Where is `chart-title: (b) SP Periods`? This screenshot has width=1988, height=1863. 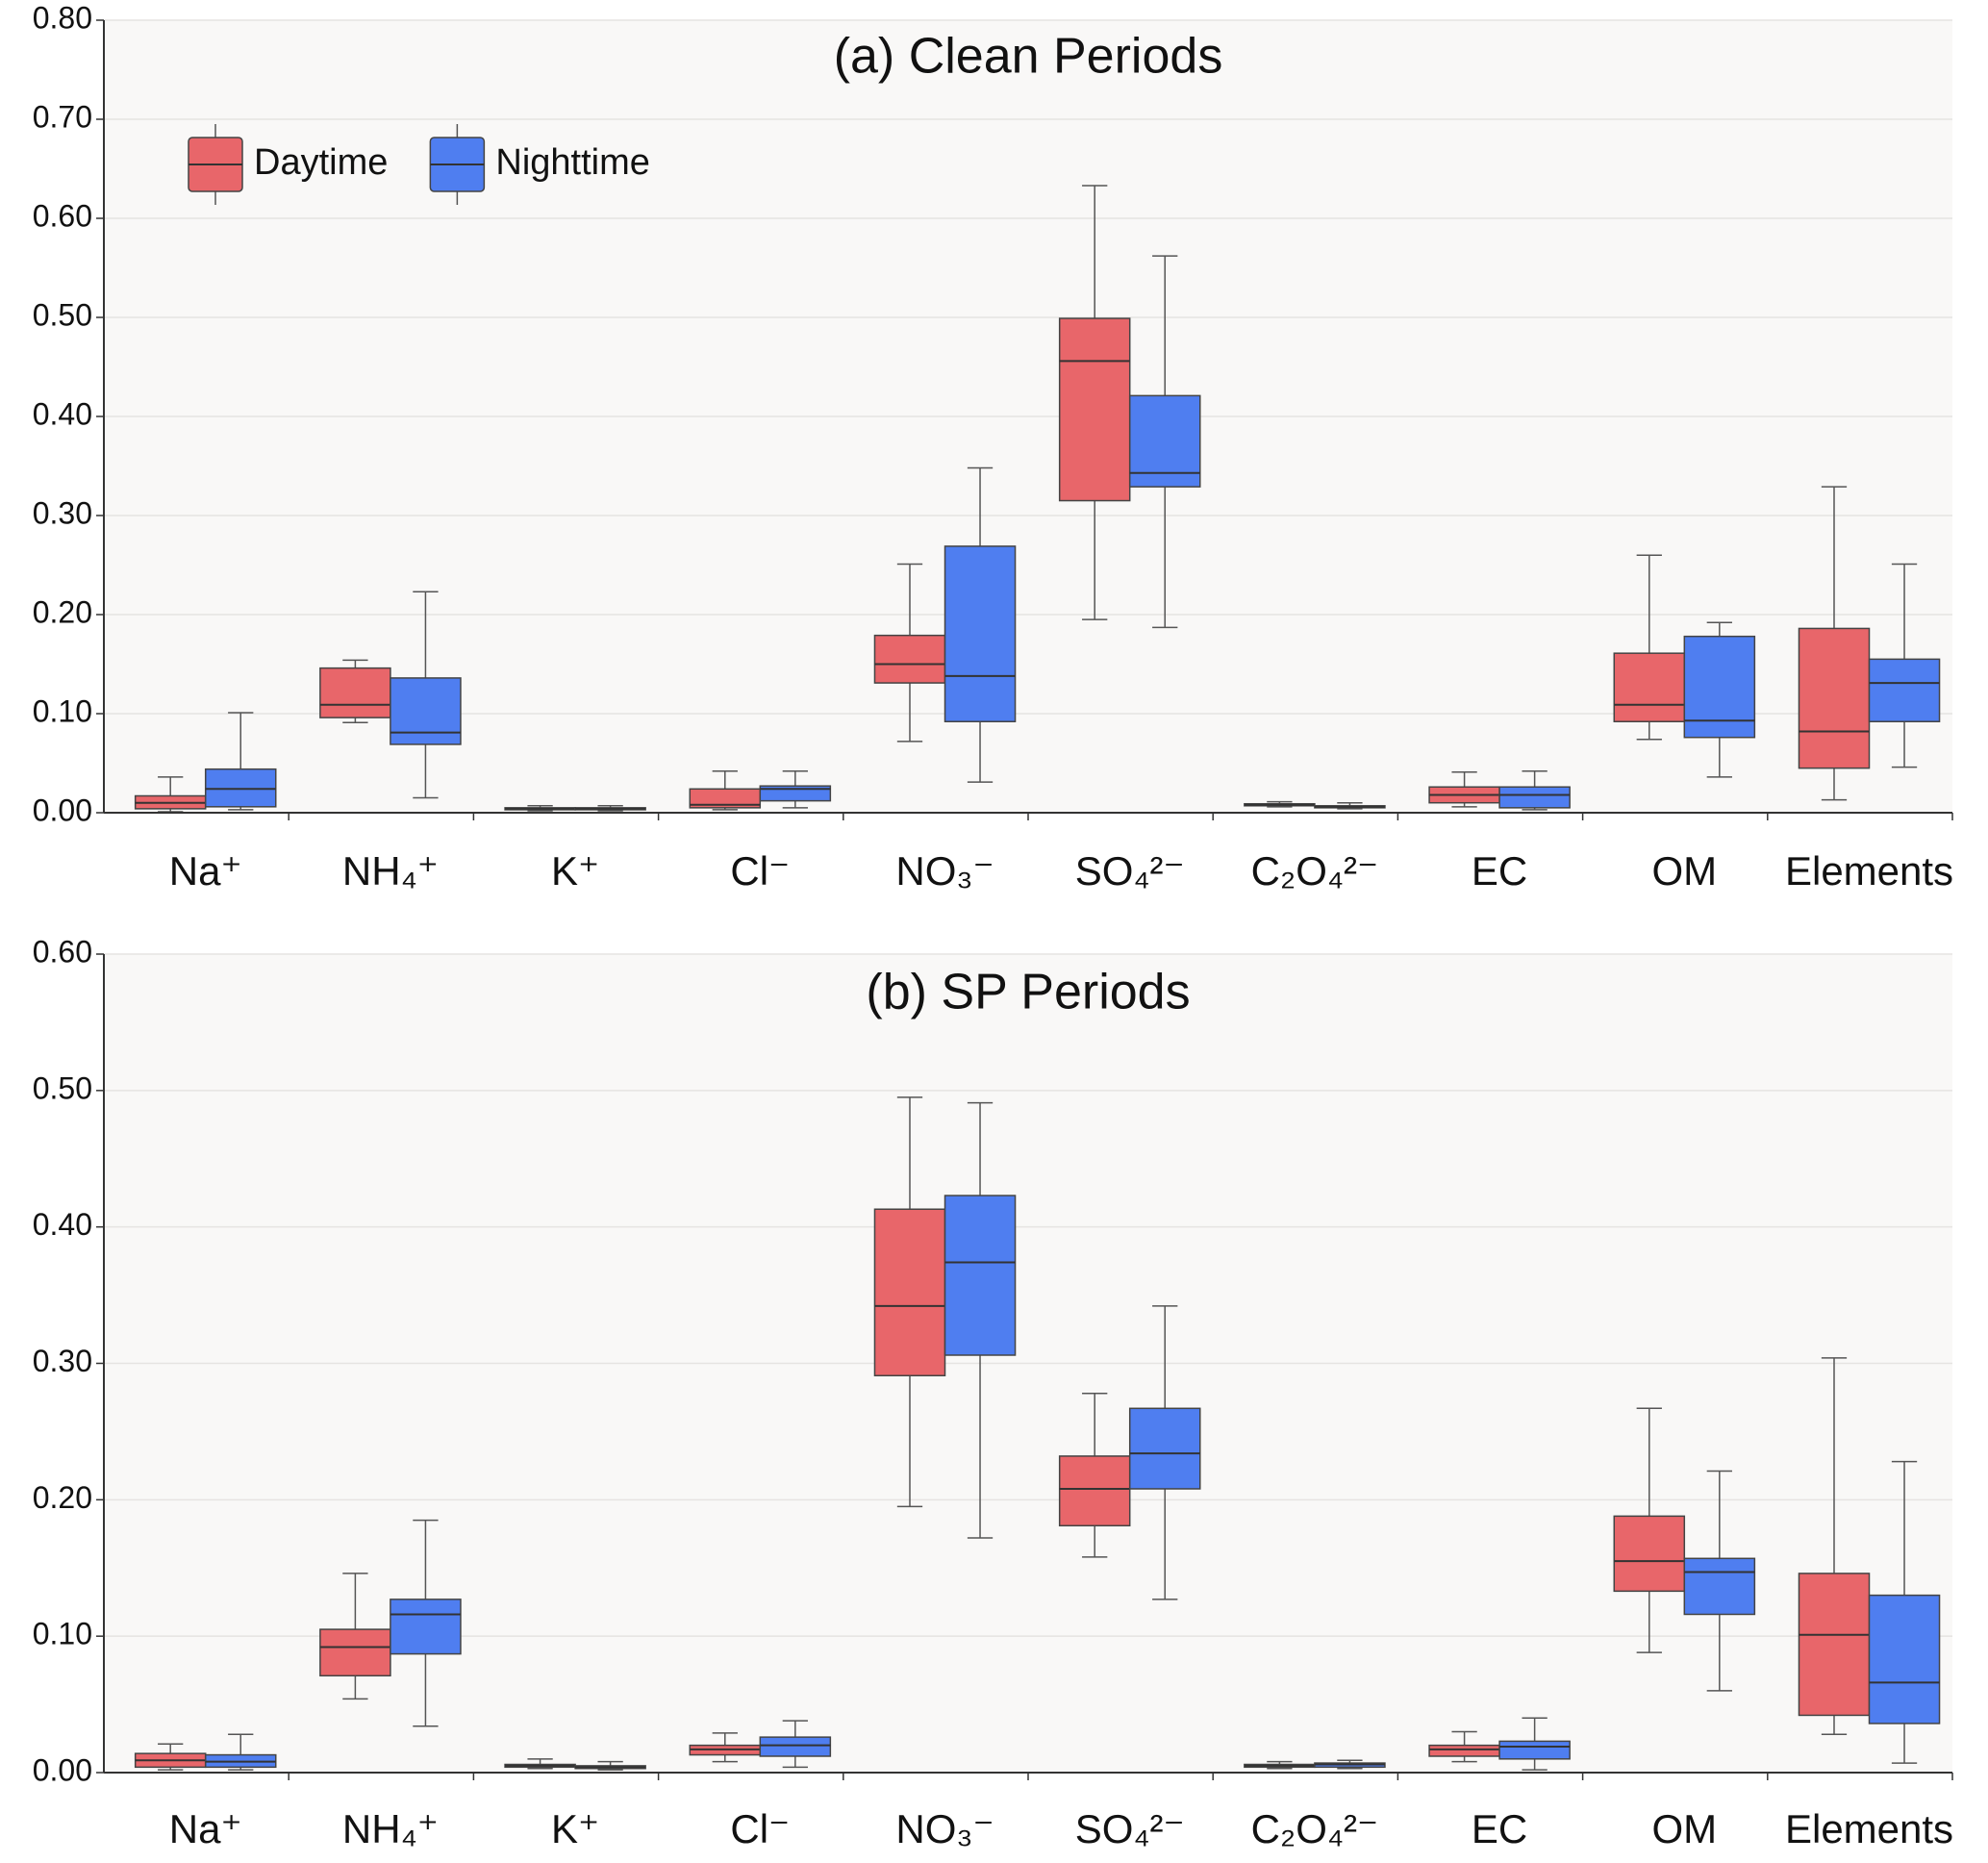
chart-title: (b) SP Periods is located at coordinates (1028, 992).